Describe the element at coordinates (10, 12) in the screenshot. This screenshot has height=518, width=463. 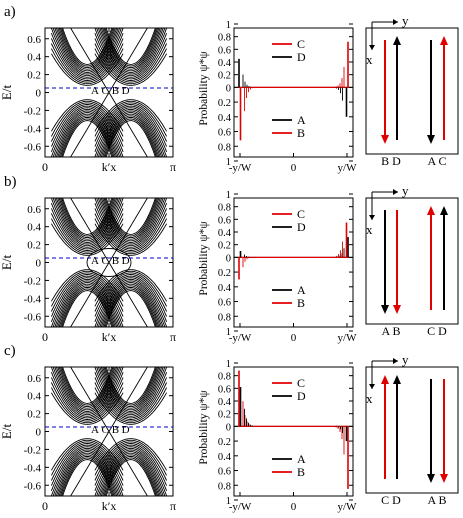
I see `panel-label: a)` at that location.